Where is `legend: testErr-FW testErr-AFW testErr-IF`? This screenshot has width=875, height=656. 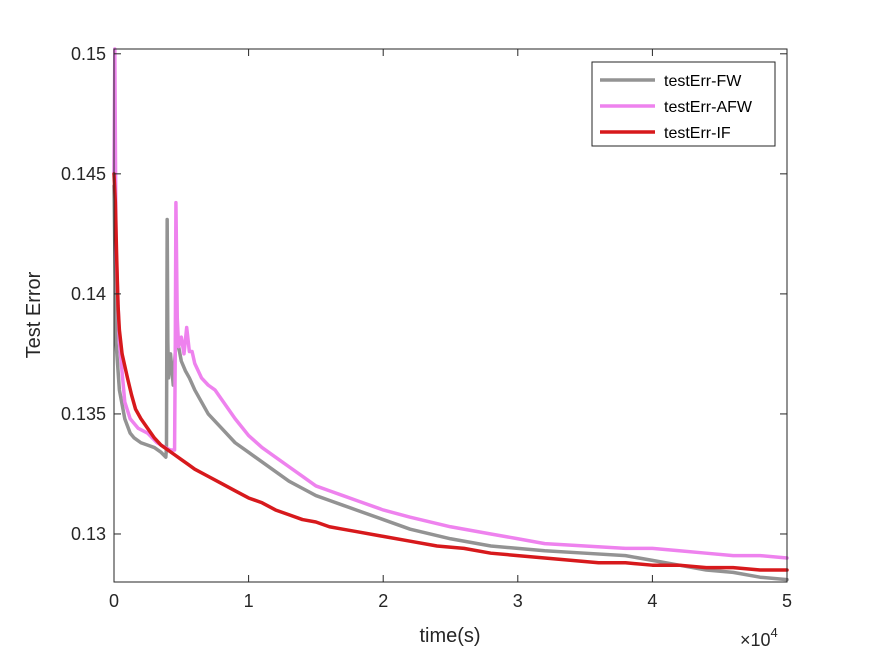 legend: testErr-FW testErr-AFW testErr-IF is located at coordinates (683, 104).